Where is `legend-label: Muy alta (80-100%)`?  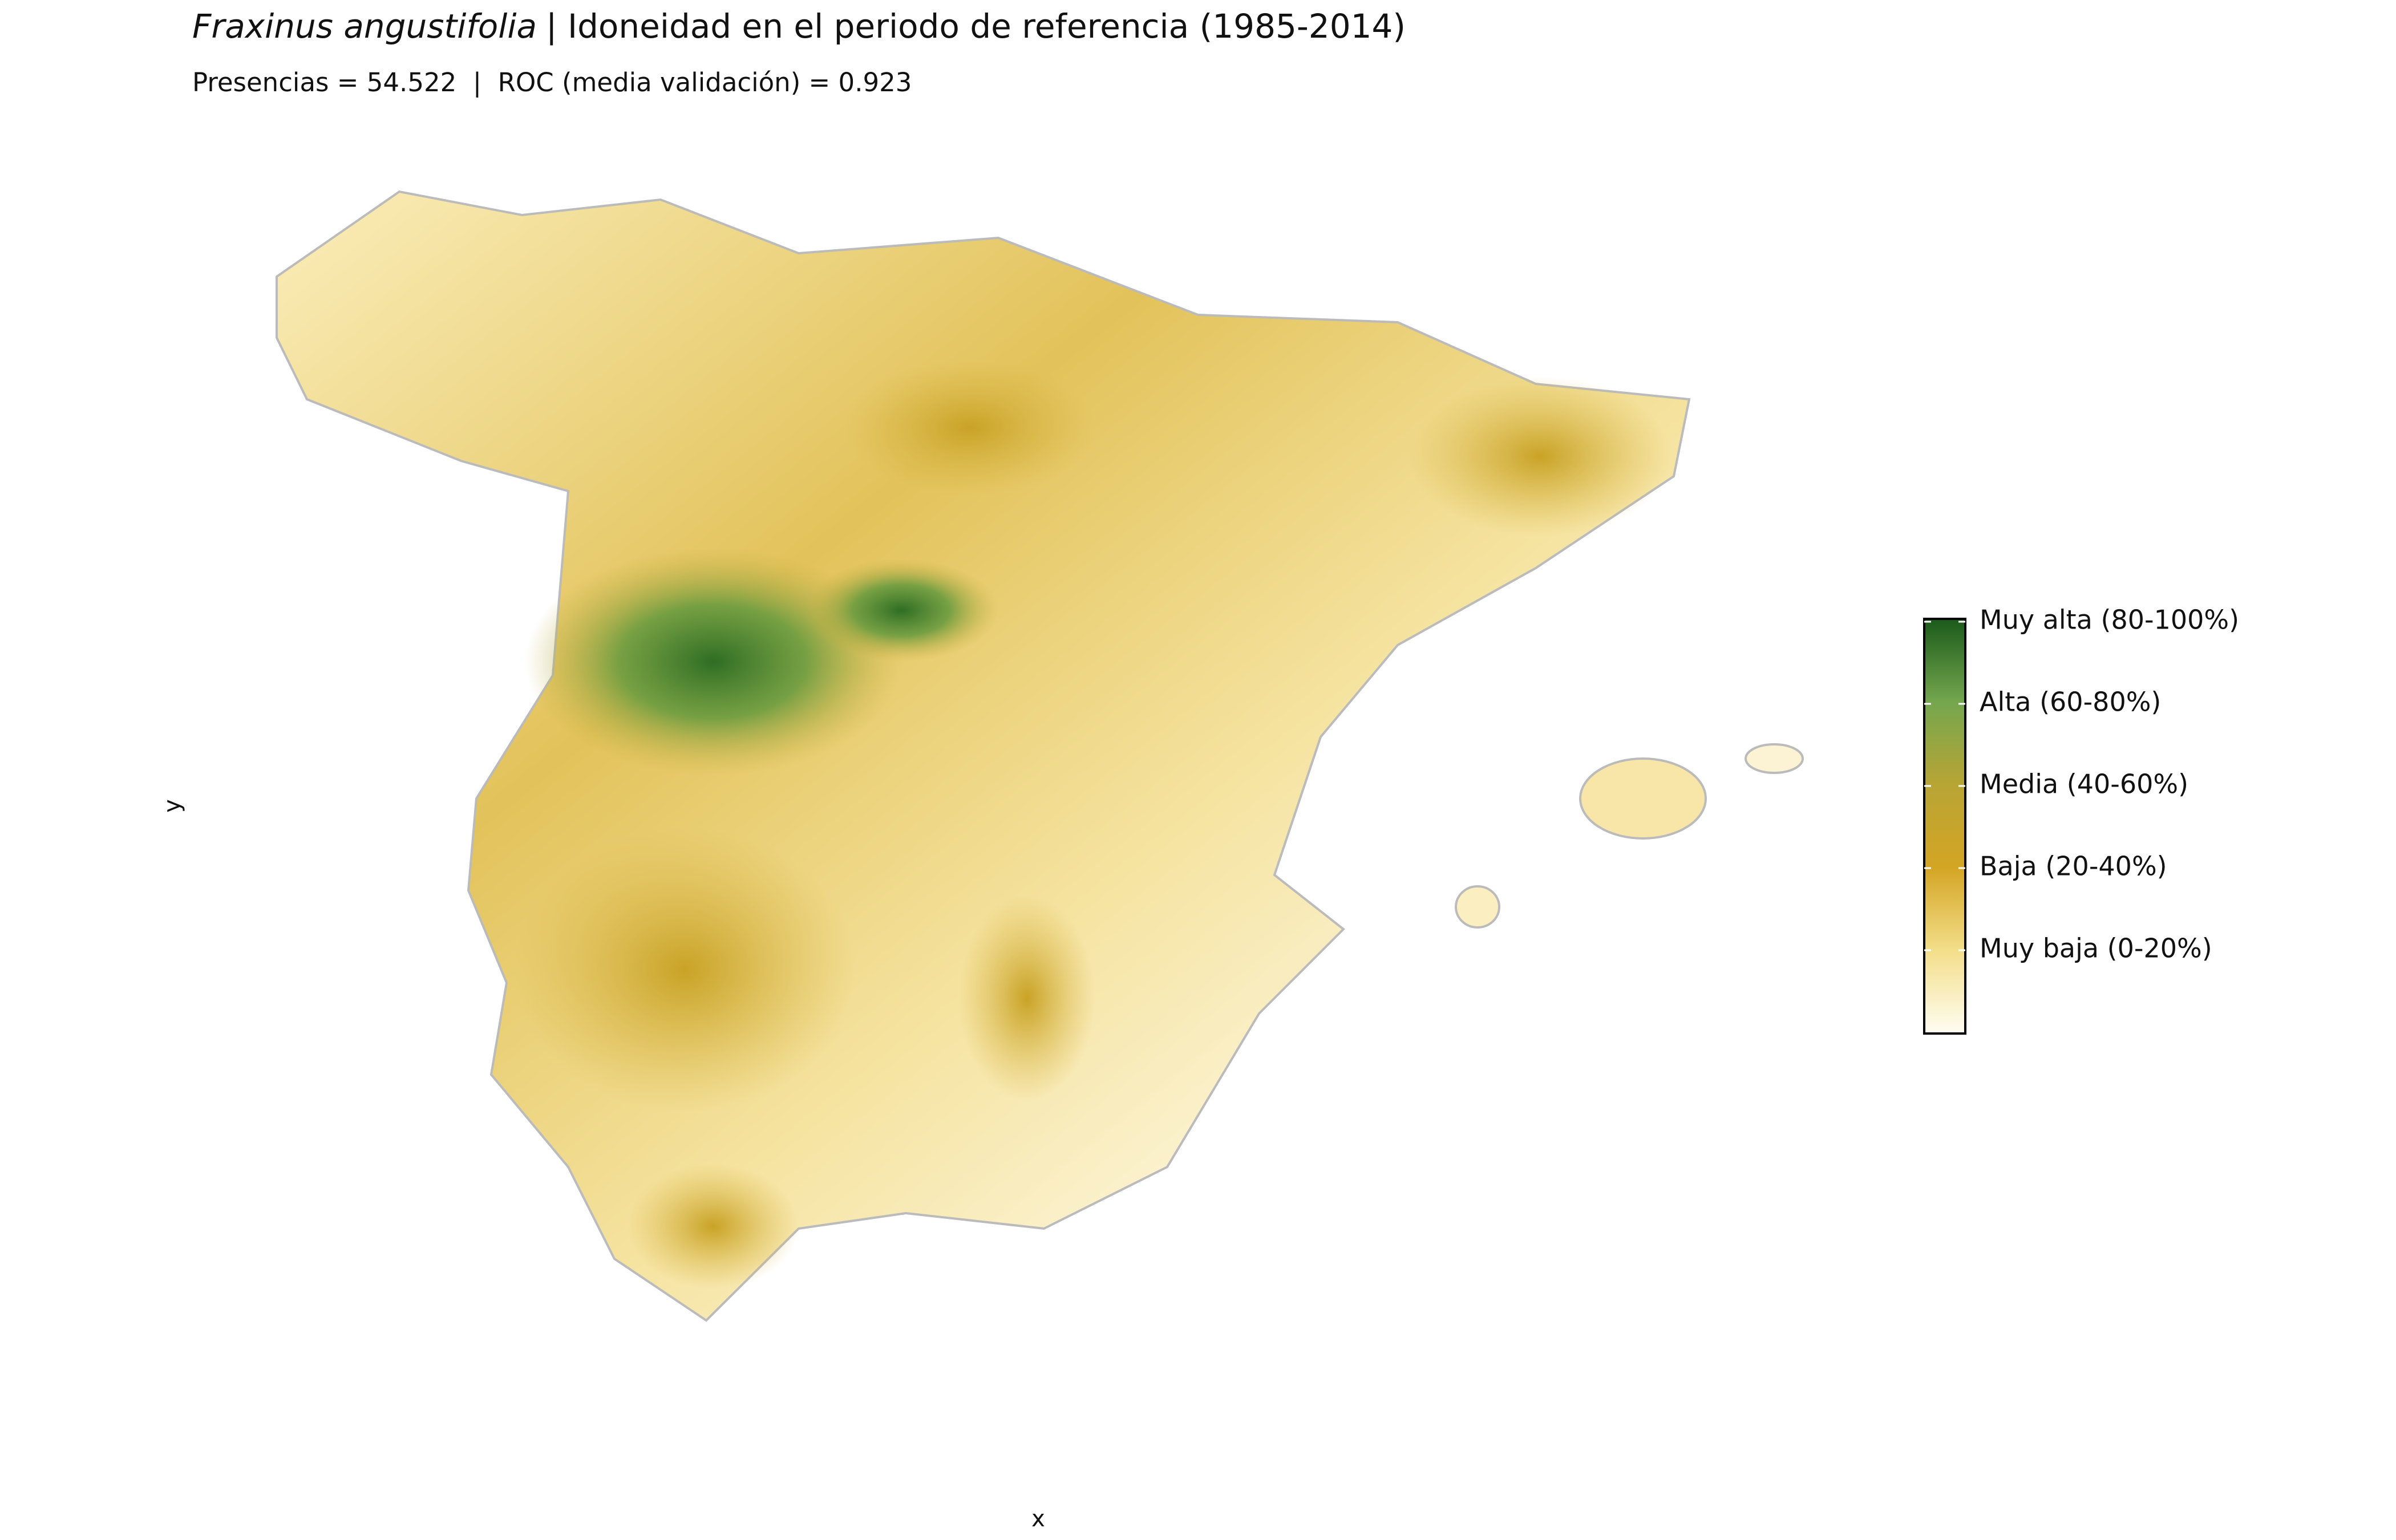 legend-label: Muy alta (80-100%) is located at coordinates (2109, 620).